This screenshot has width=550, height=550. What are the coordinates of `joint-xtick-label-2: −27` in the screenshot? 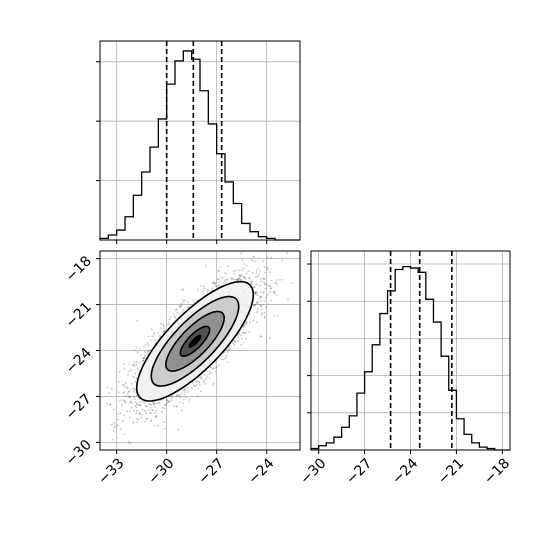 It's located at (211, 472).